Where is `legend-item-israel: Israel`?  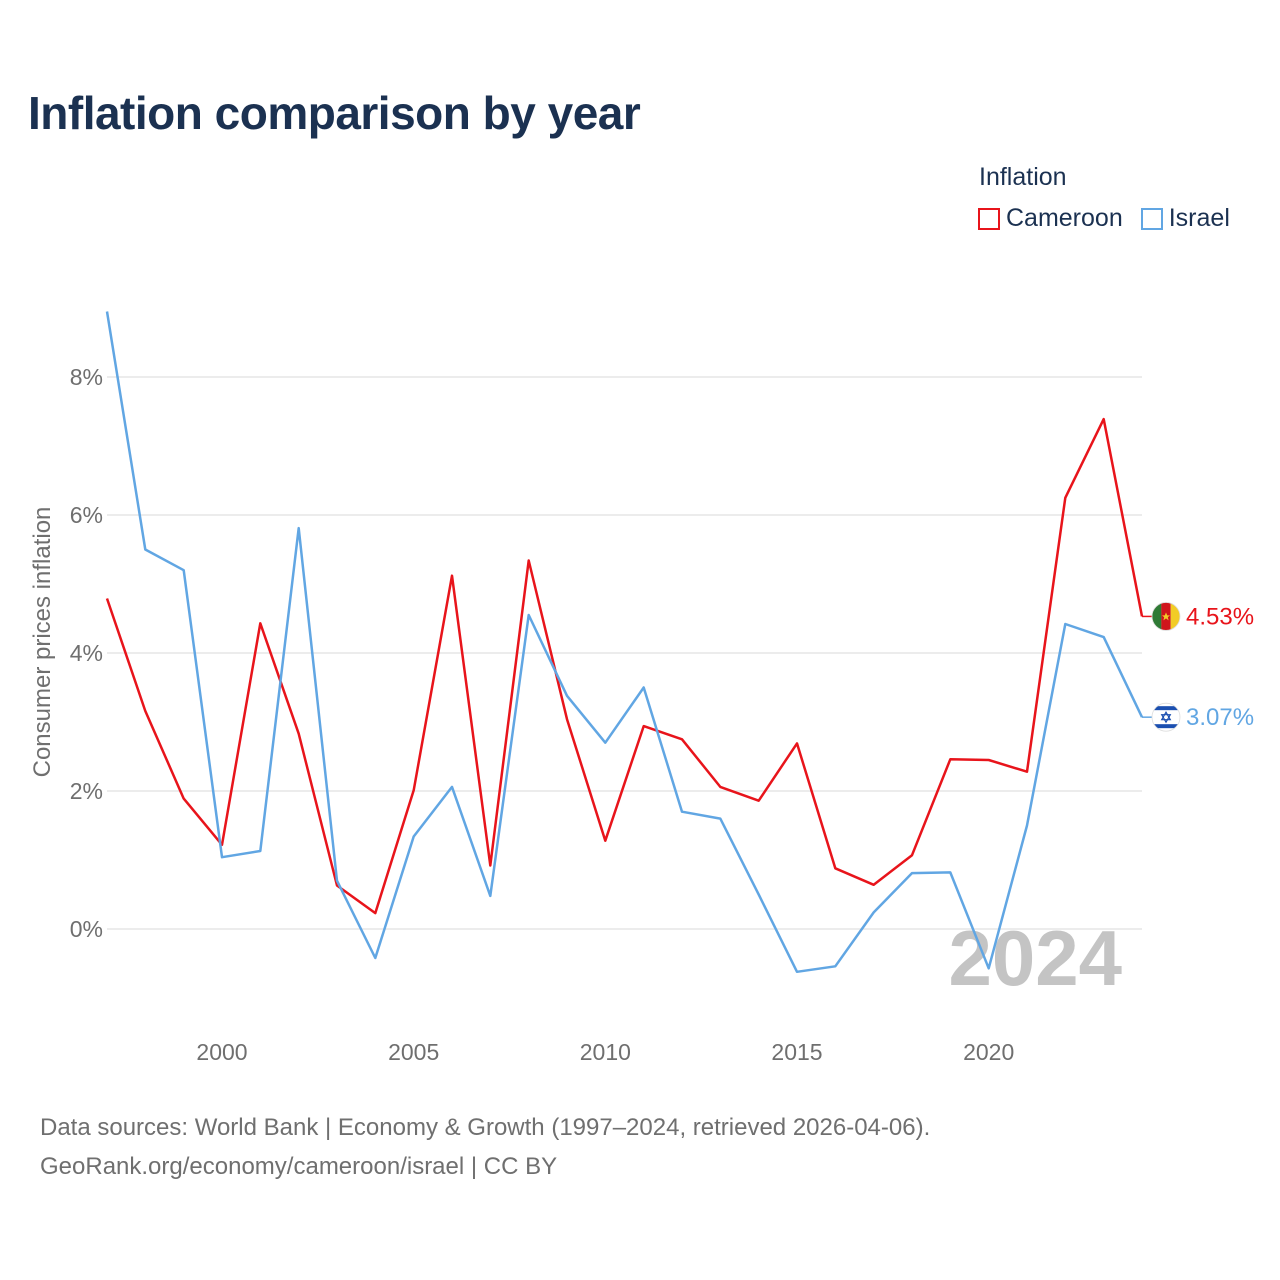
legend-item-israel: Israel is located at coordinates (1185, 218).